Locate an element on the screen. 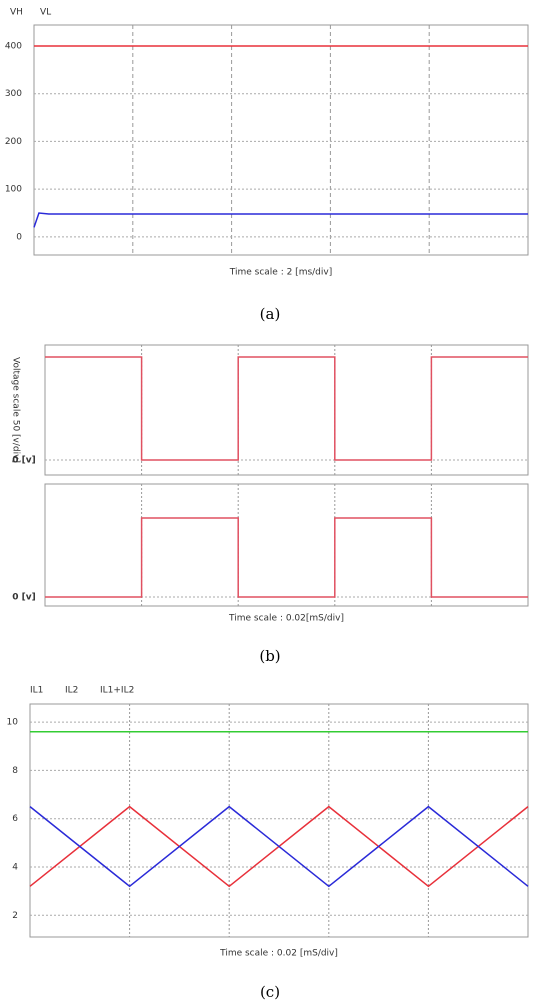  legend-entry: IL1+IL2 is located at coordinates (117, 691).